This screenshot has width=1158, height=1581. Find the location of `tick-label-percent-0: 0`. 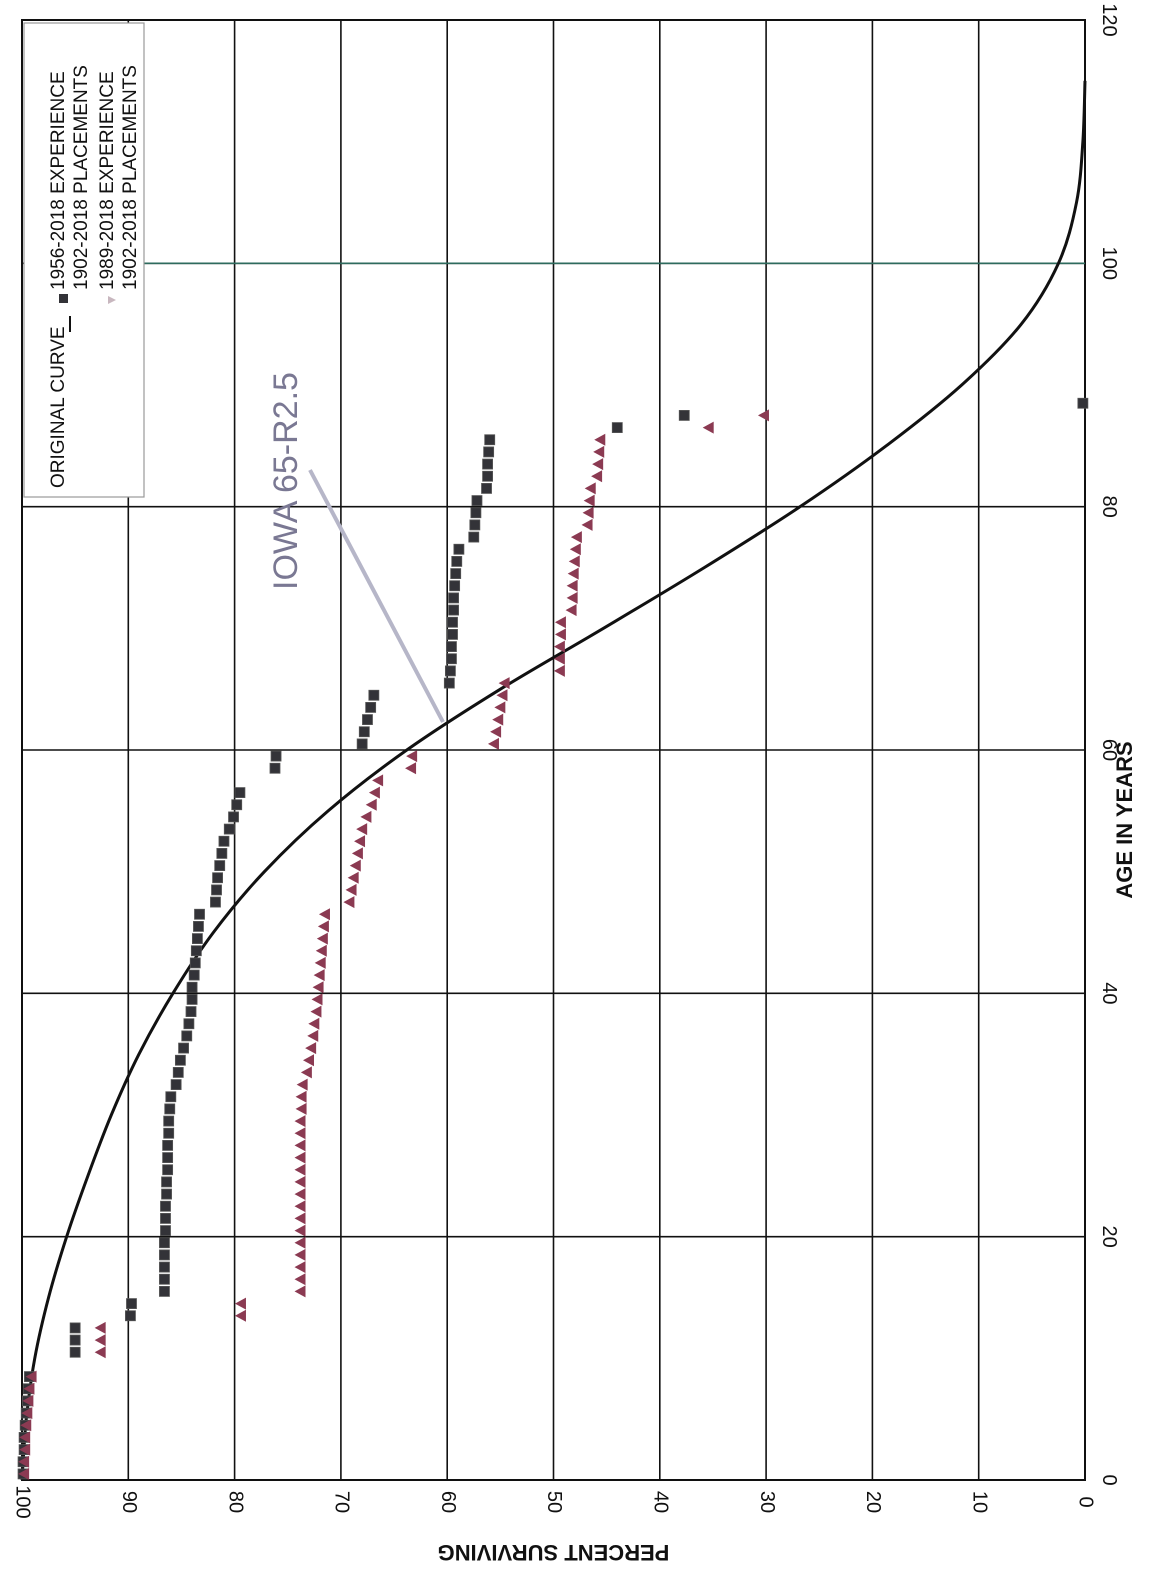

tick-label-percent-0: 0 is located at coordinates (1086, 1501).